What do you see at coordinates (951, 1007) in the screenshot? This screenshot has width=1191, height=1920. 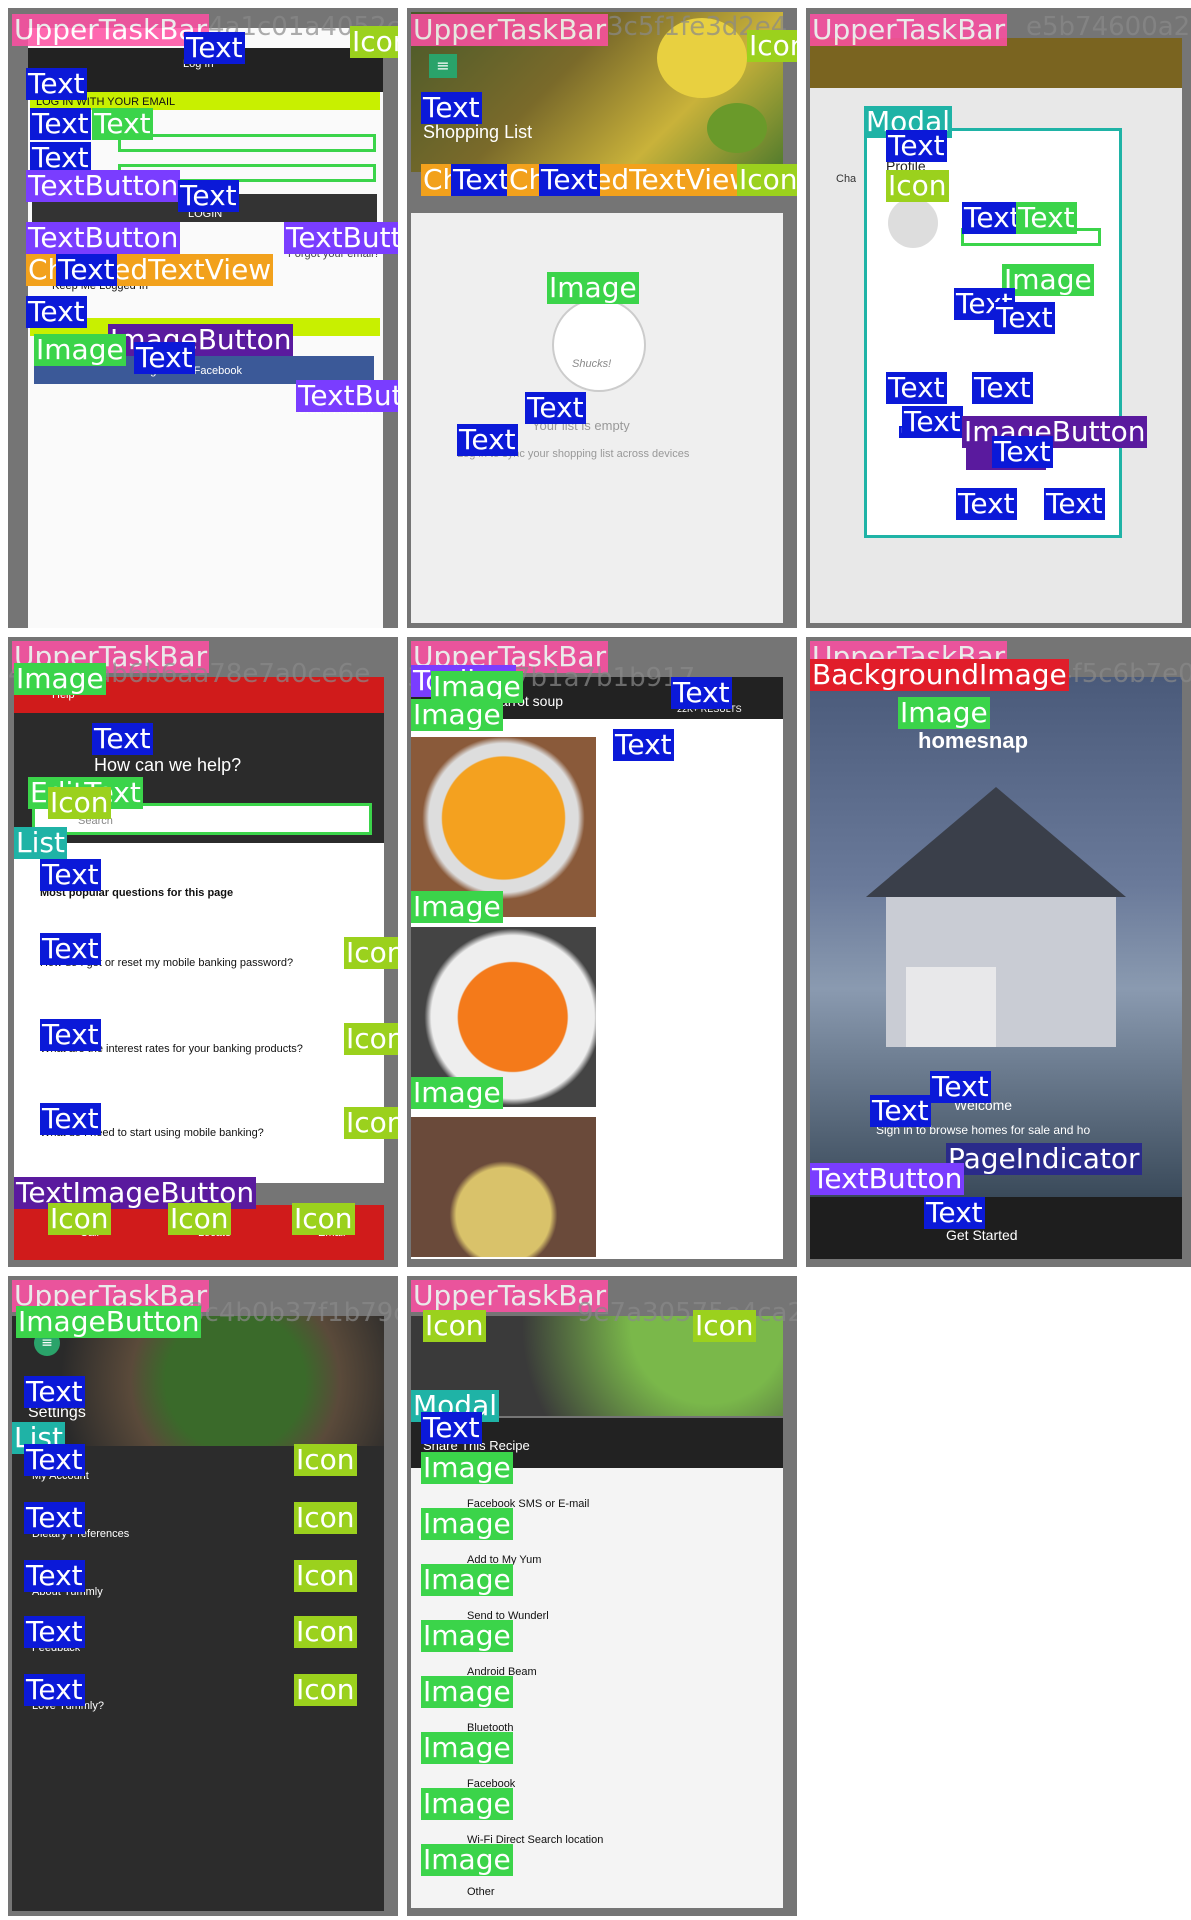 I see `garage-door` at bounding box center [951, 1007].